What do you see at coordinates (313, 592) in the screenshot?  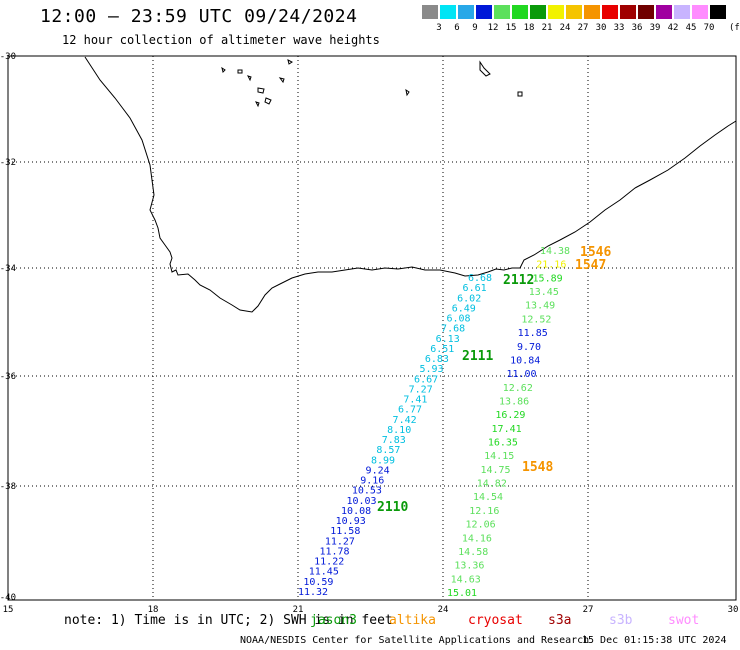 I see `swh-reading: 11.32` at bounding box center [313, 592].